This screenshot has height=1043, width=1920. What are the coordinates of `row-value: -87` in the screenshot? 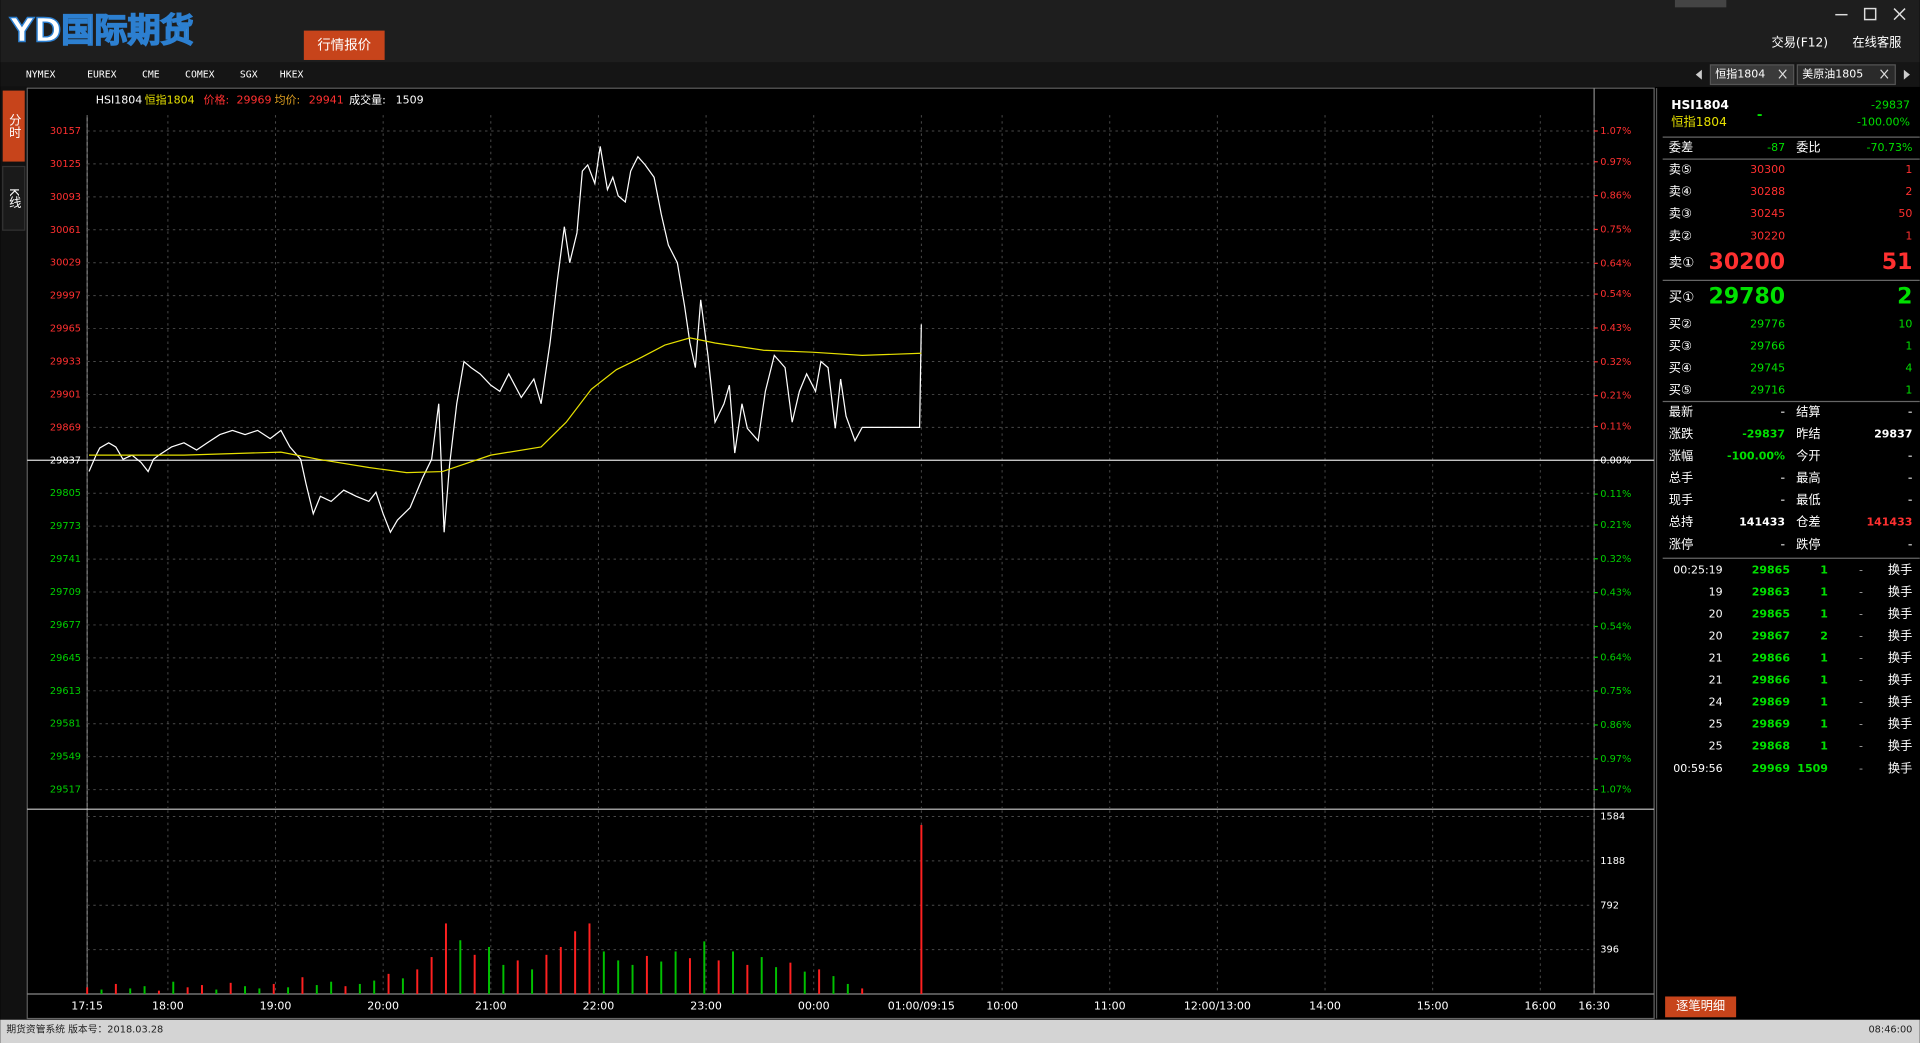 It's located at (1776, 147).